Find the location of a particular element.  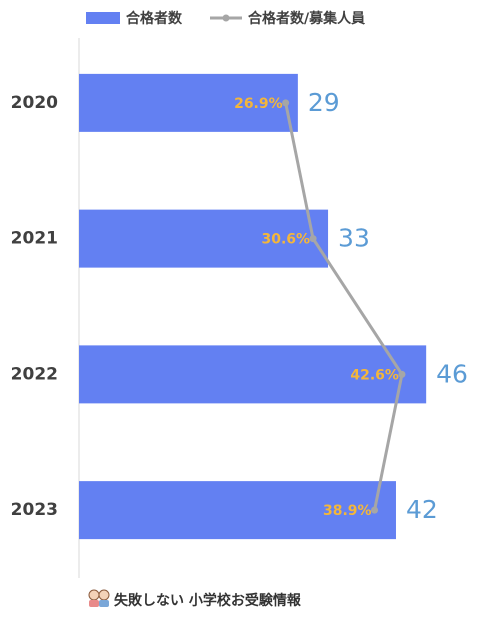

line-value-label: 26.9% is located at coordinates (258, 104).